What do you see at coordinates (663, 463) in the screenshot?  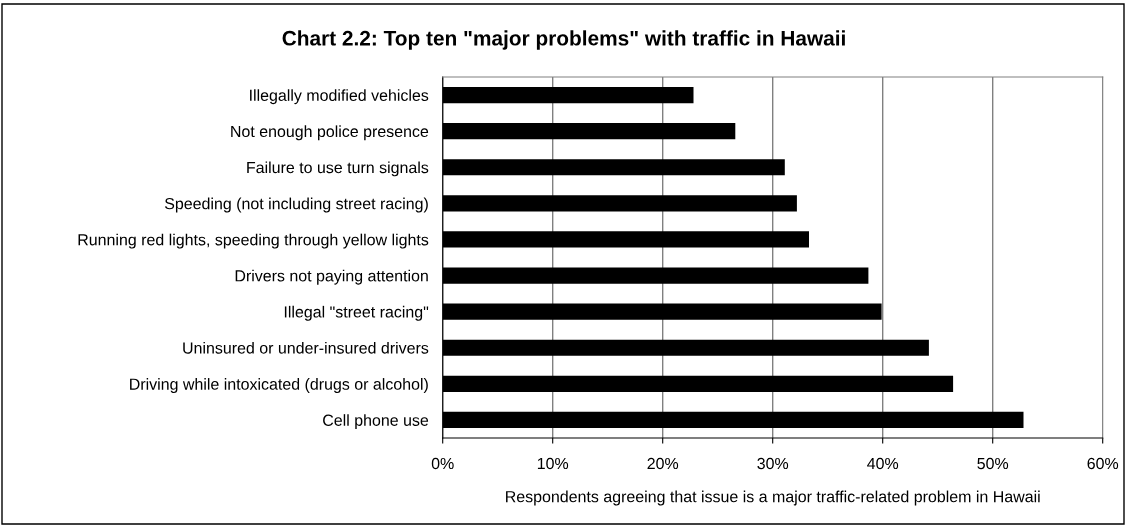 I see `x-tick-label: 20%` at bounding box center [663, 463].